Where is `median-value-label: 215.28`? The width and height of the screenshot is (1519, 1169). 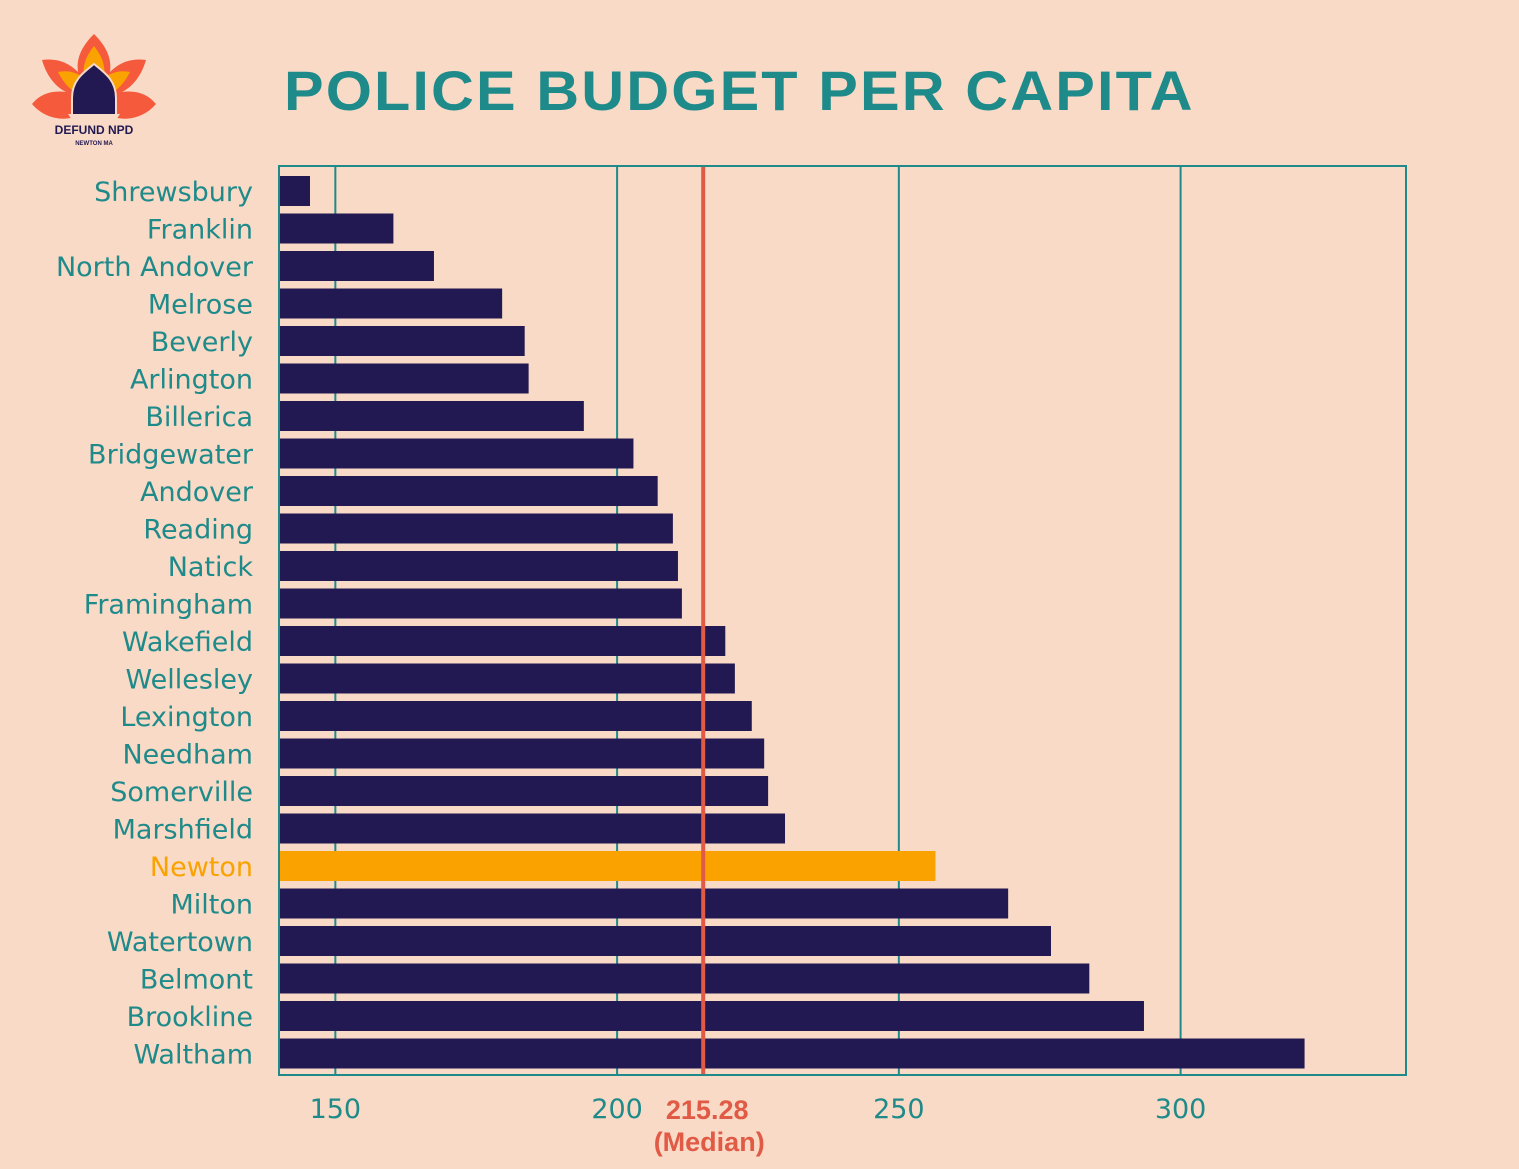
median-value-label: 215.28 is located at coordinates (707, 1110).